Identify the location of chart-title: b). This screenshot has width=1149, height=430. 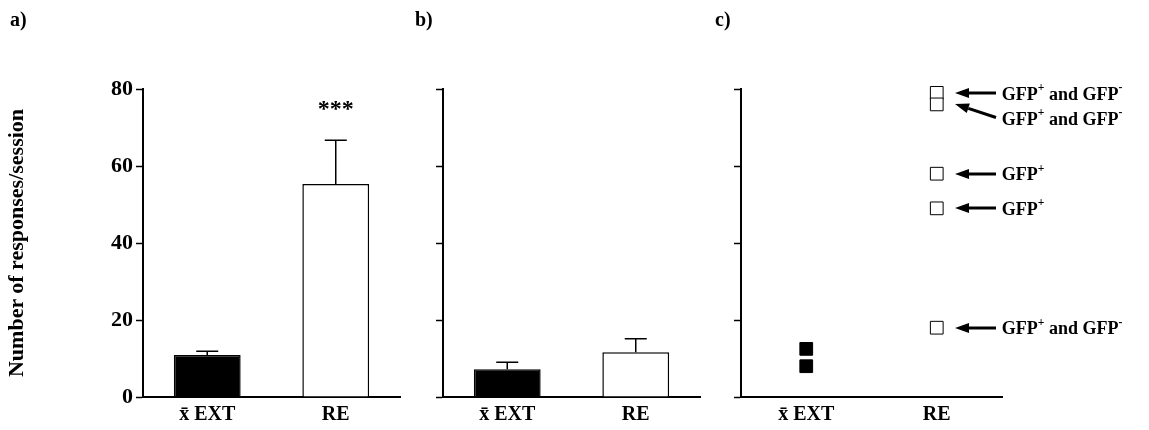
(424, 19).